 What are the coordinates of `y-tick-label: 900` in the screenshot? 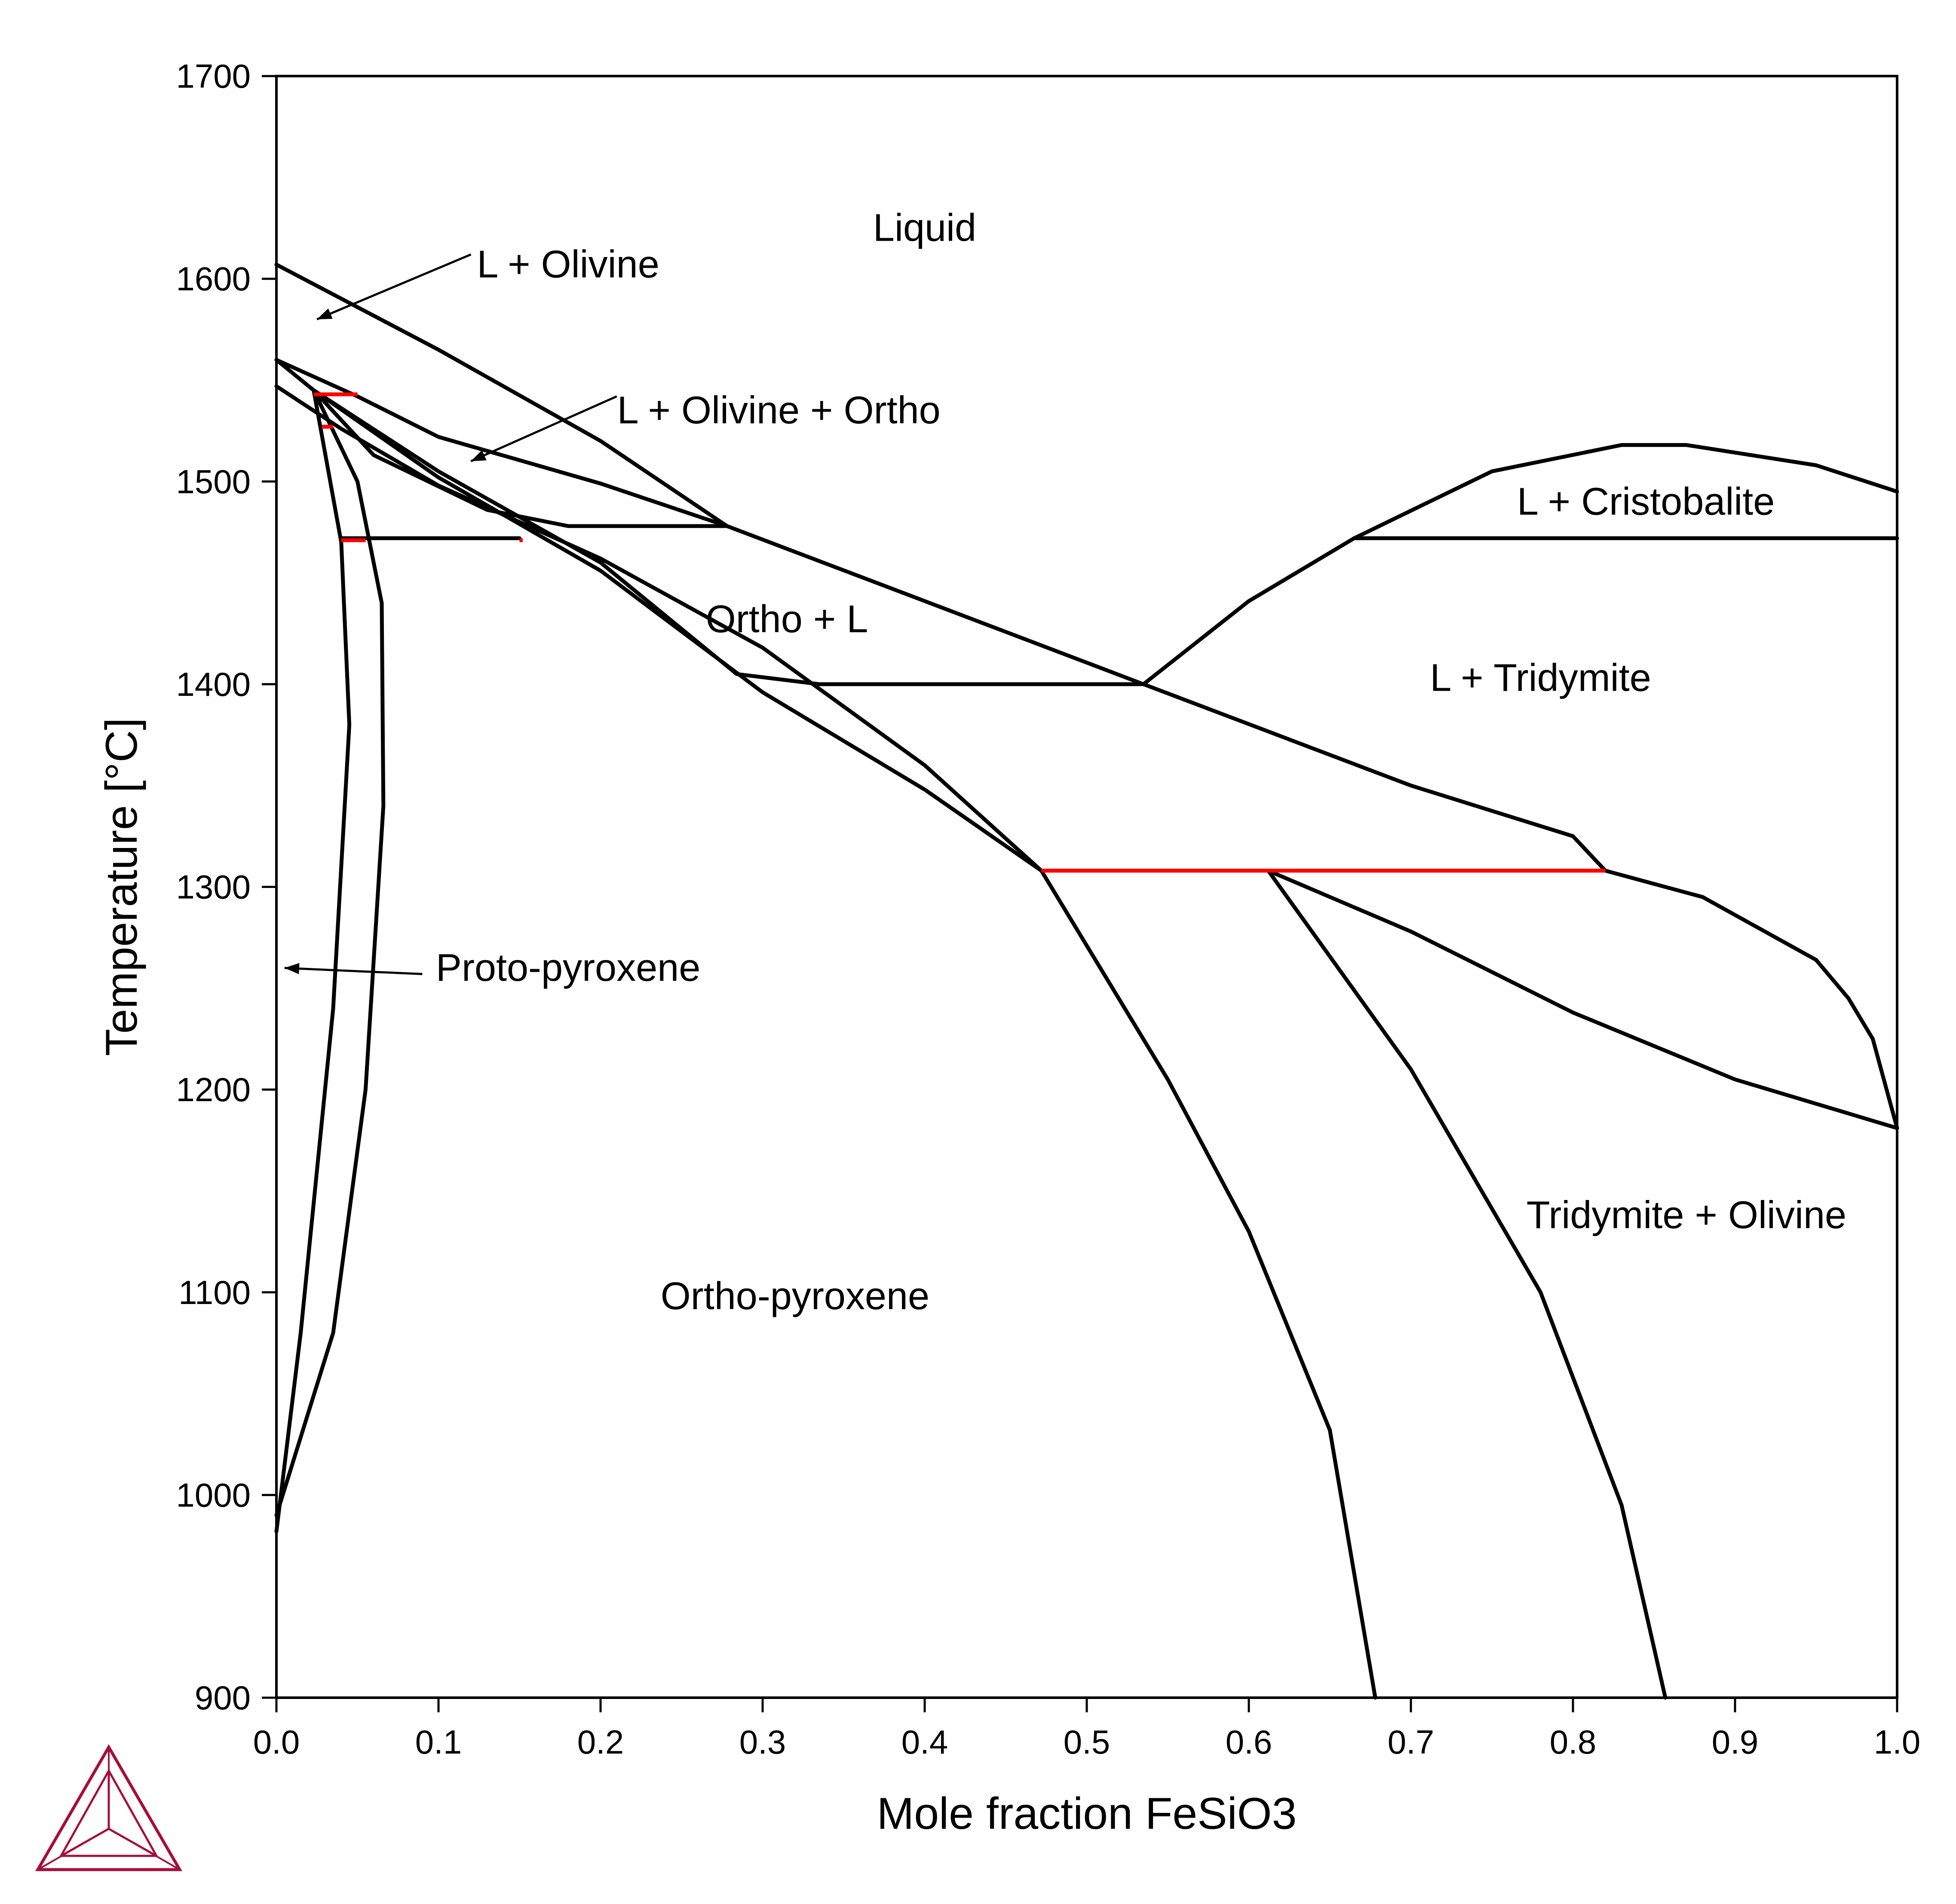 It's located at (223, 1698).